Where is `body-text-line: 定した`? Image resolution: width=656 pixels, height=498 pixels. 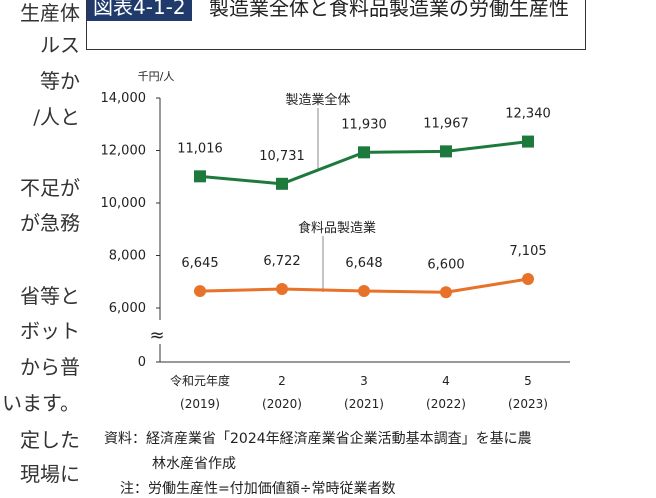
body-text-line: 定した is located at coordinates (50, 440).